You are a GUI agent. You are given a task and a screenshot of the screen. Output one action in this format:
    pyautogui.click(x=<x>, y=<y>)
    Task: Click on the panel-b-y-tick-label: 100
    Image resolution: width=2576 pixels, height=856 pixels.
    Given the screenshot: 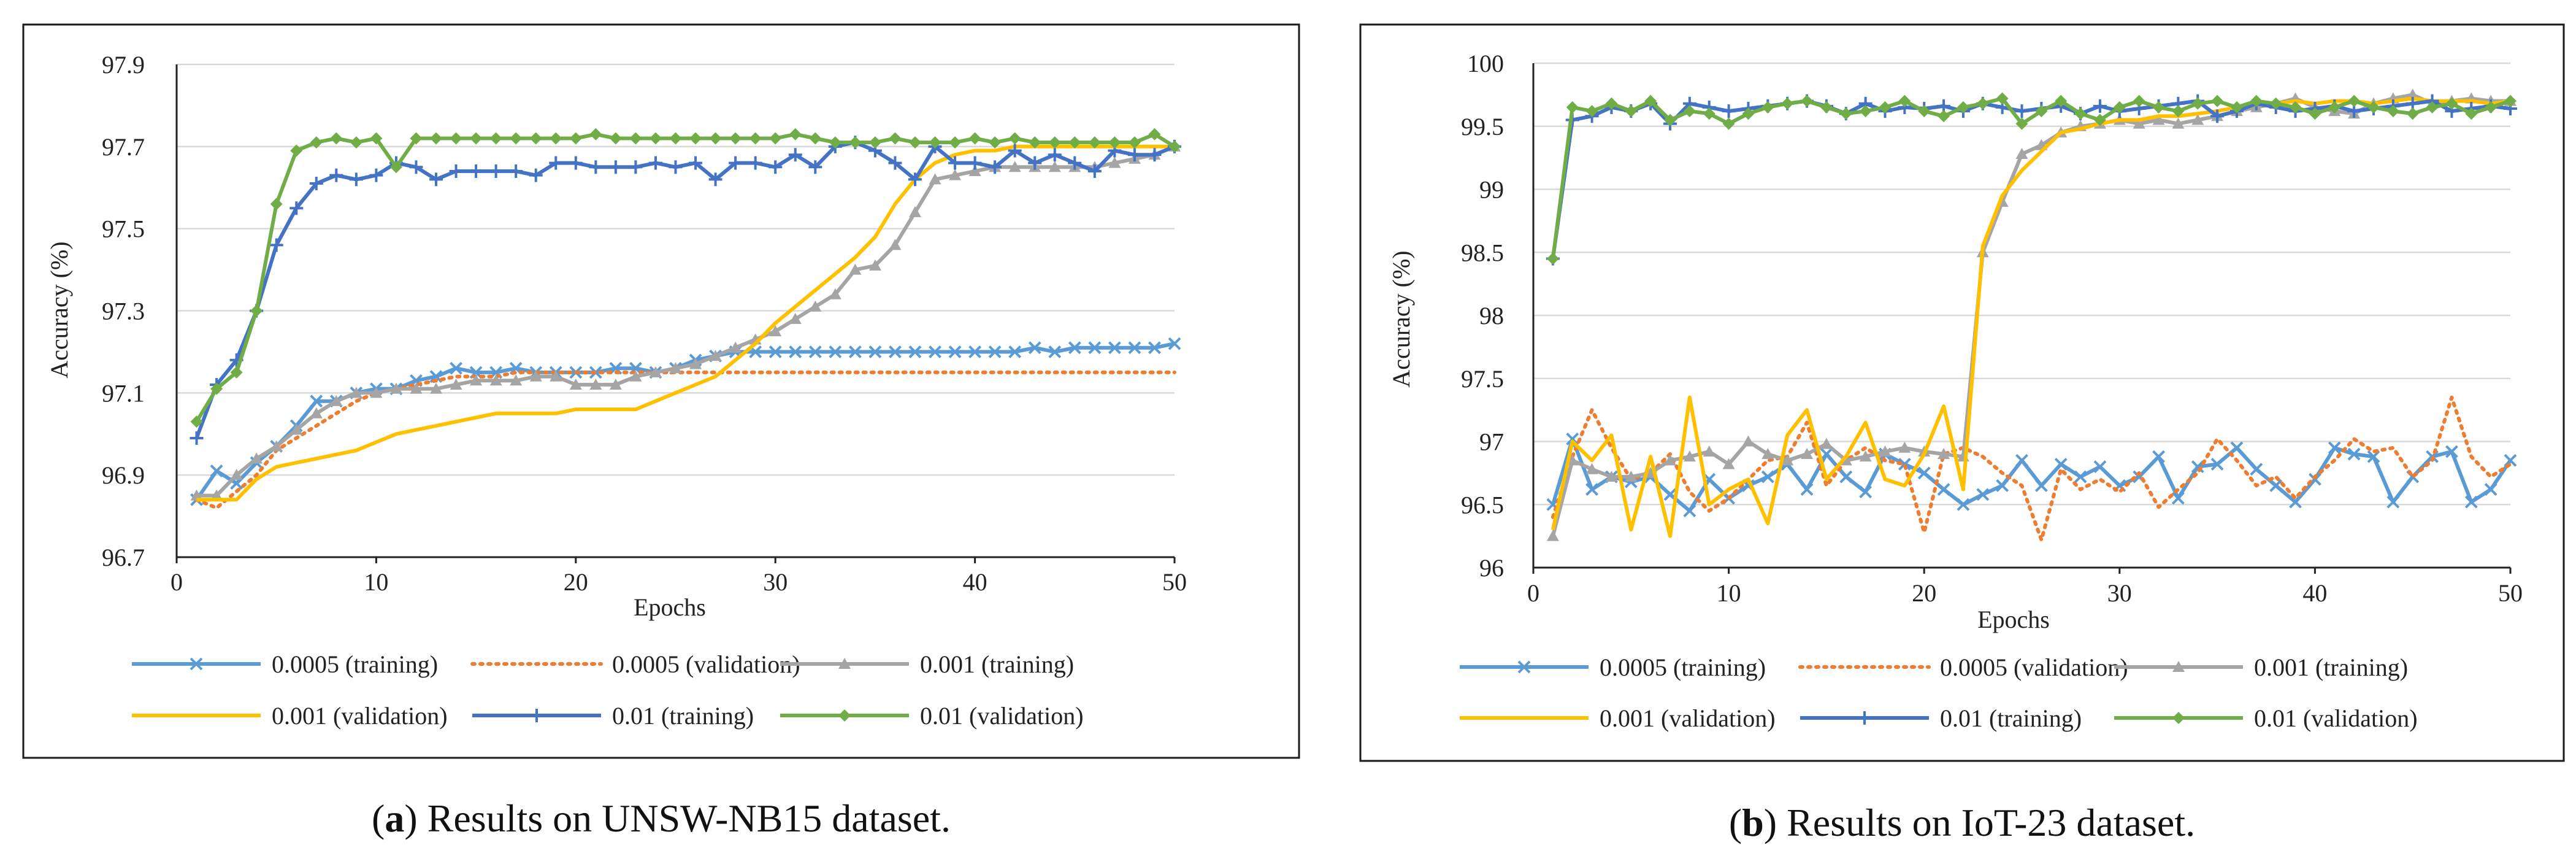 What is the action you would take?
    pyautogui.click(x=1485, y=63)
    